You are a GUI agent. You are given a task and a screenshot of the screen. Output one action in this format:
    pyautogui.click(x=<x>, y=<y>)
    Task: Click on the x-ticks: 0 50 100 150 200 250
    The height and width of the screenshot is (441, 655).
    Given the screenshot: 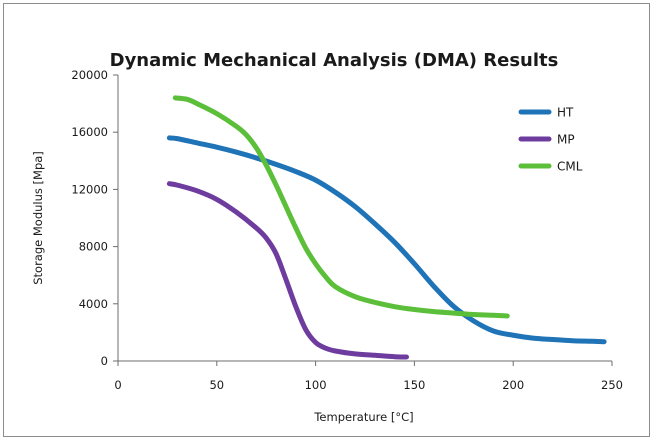 What is the action you would take?
    pyautogui.click(x=368, y=376)
    